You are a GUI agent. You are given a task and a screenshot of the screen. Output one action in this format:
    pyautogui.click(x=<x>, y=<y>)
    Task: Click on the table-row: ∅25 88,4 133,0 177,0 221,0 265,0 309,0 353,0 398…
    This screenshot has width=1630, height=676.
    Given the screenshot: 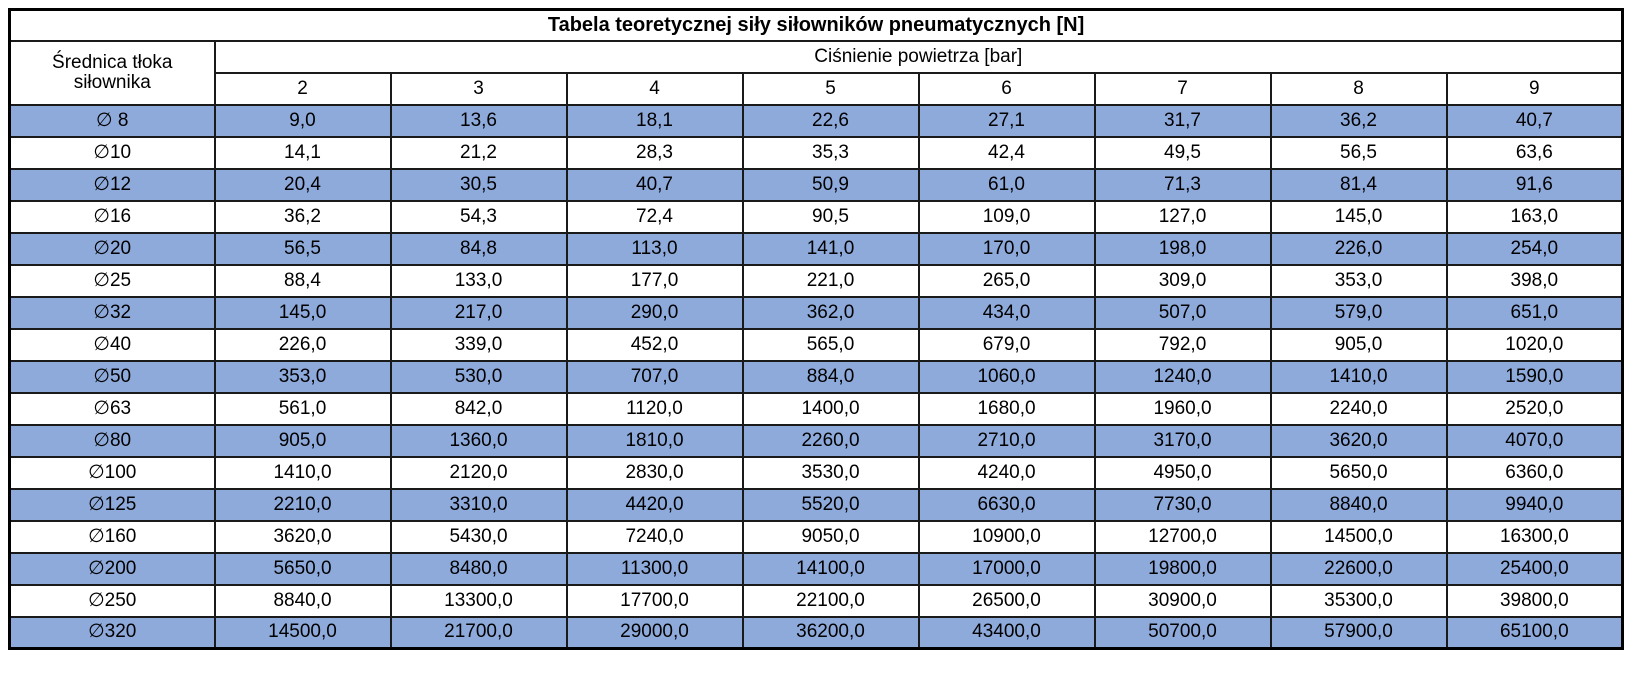 What is the action you would take?
    pyautogui.click(x=816, y=280)
    